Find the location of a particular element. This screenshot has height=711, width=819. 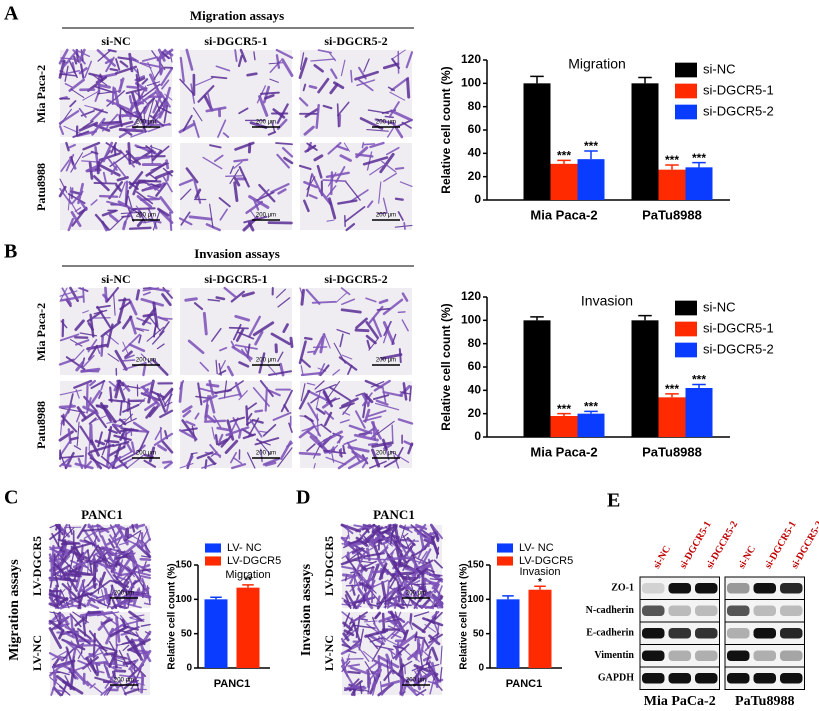

row-label: Patu8988 is located at coordinates (41, 187).